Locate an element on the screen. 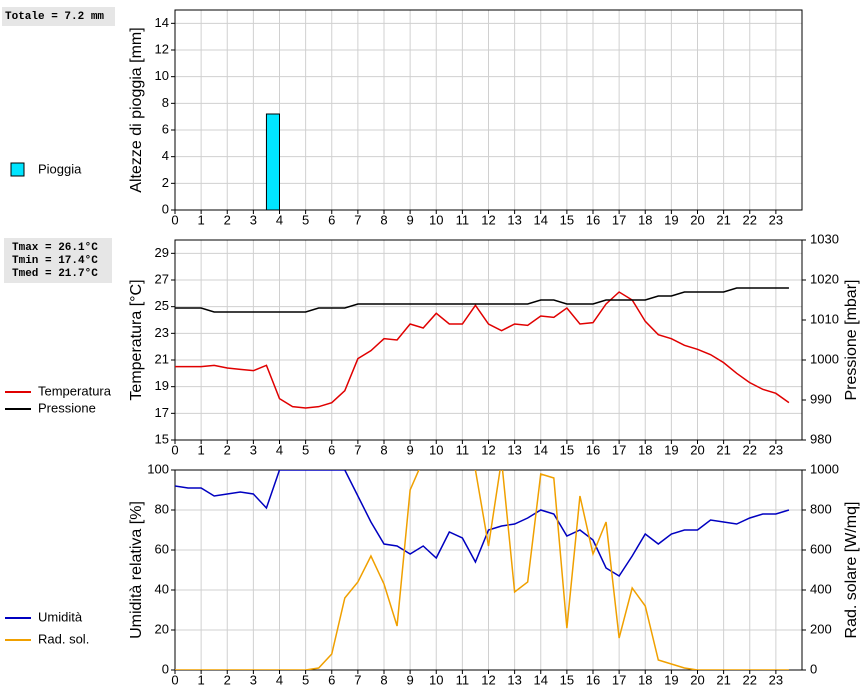 Image resolution: width=860 pixels, height=695 pixels. y2-axis-label: Pressione [mbar] is located at coordinates (851, 340).